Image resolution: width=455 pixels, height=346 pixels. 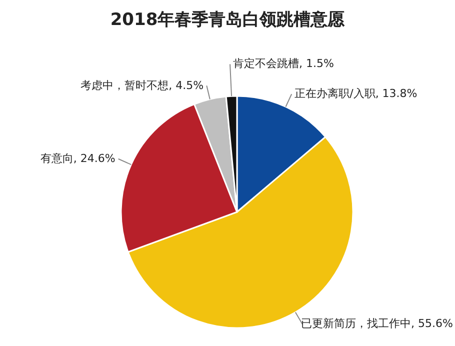 What do you see at coordinates (377, 324) in the screenshot?
I see `slice-label: 已更新简历，找工作中, 55.6%` at bounding box center [377, 324].